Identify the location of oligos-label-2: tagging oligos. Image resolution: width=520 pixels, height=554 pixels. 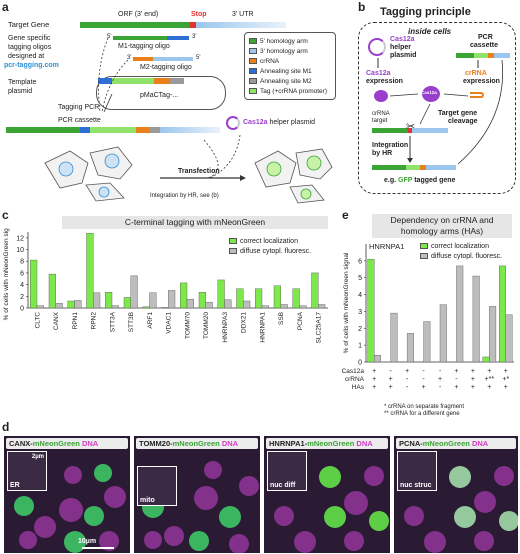
(30, 47).